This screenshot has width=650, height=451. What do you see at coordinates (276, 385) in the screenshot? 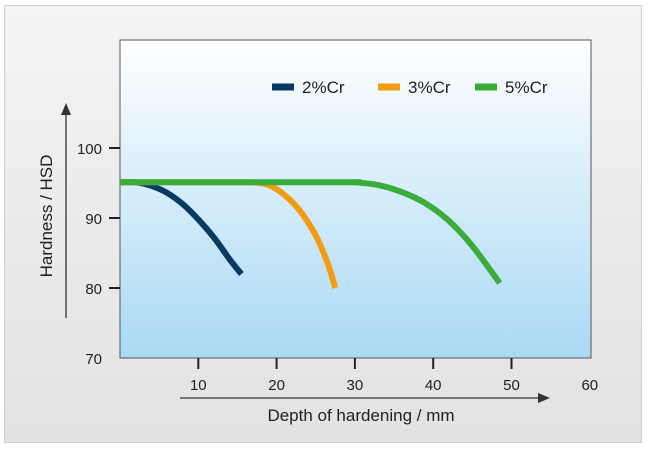
I see `x-tick-label: 20` at bounding box center [276, 385].